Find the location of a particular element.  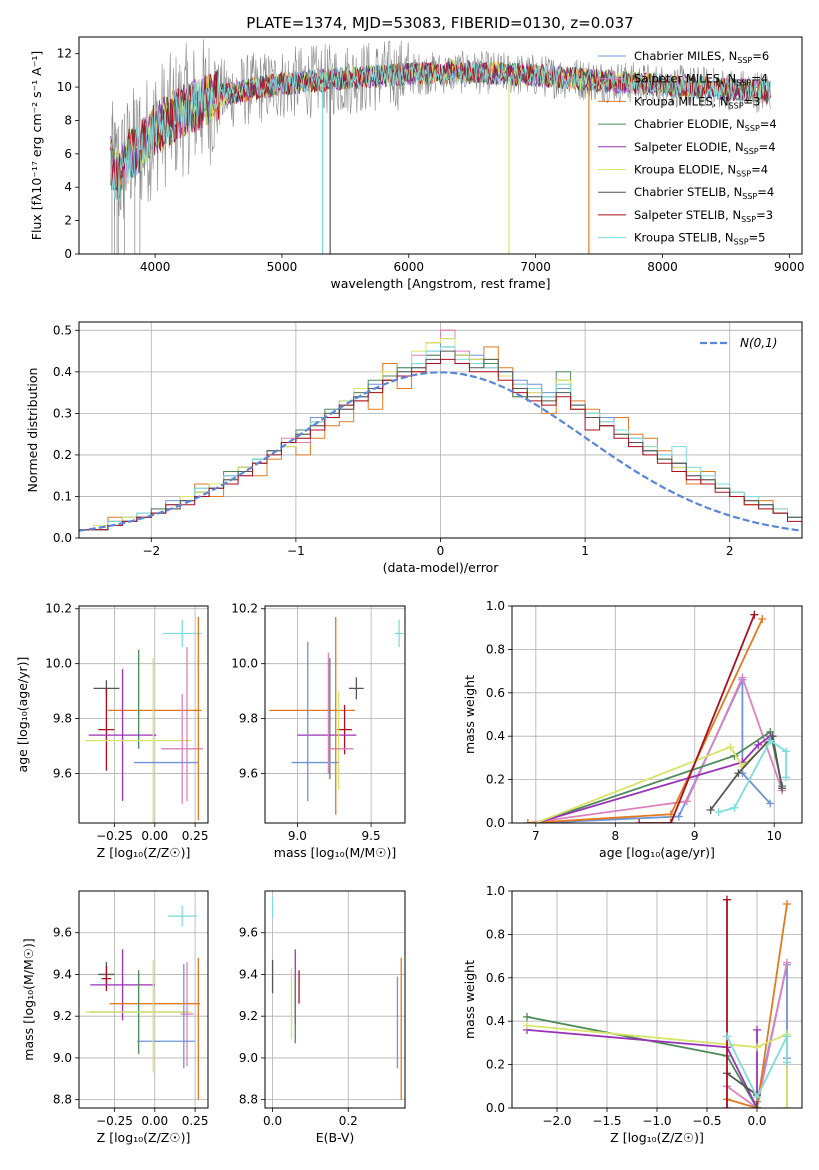

legend-text: Chabrier MILES, N is located at coordinates (685, 56).